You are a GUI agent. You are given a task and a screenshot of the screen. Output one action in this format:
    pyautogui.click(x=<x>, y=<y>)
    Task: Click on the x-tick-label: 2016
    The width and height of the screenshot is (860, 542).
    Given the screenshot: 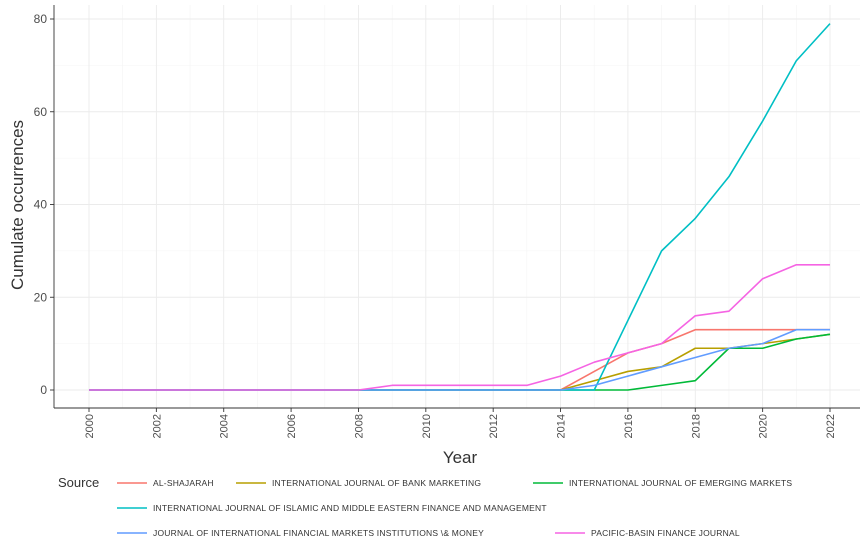 What is the action you would take?
    pyautogui.click(x=629, y=426)
    